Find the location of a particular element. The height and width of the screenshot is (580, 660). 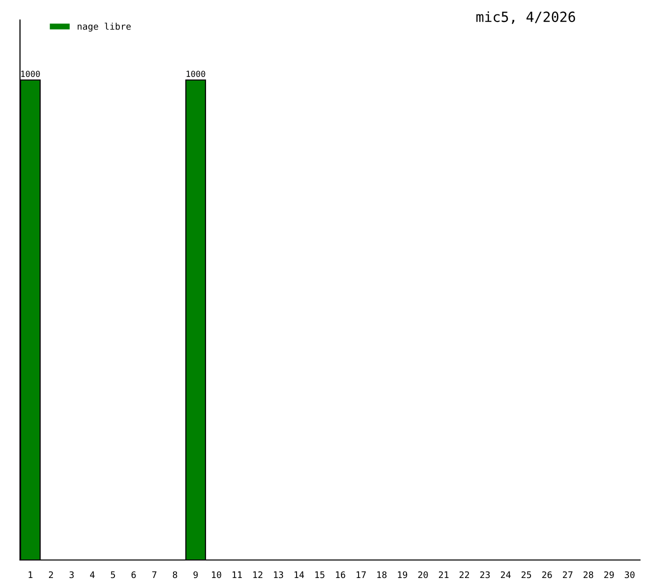

x-tick-label: 13 is located at coordinates (279, 574).